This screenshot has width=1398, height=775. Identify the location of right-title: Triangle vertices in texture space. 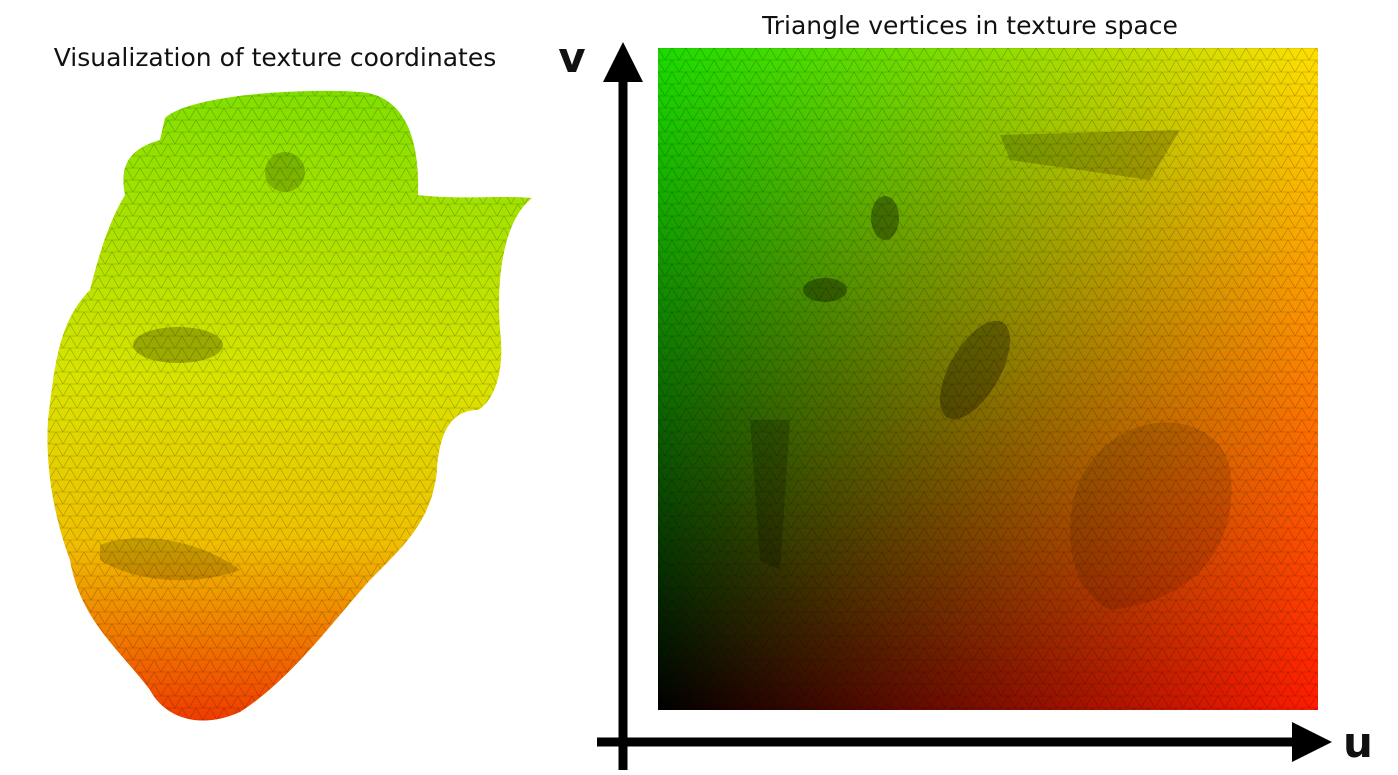
(969, 25).